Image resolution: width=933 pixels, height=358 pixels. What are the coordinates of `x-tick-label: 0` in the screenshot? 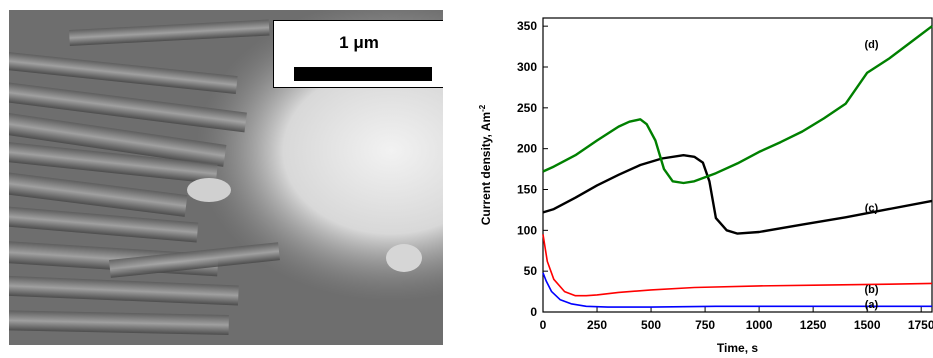 It's located at (543, 325).